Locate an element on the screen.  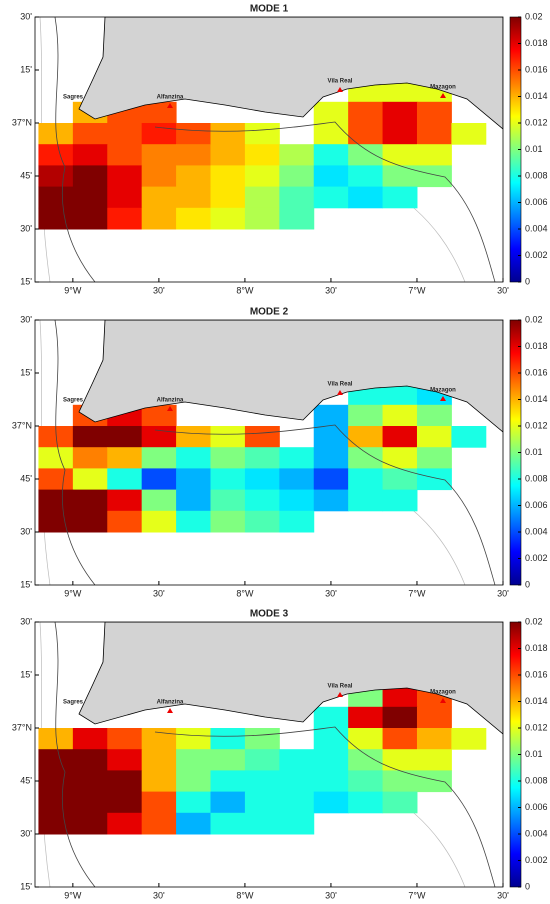
panel-title: MODE 3 is located at coordinates (269, 614).